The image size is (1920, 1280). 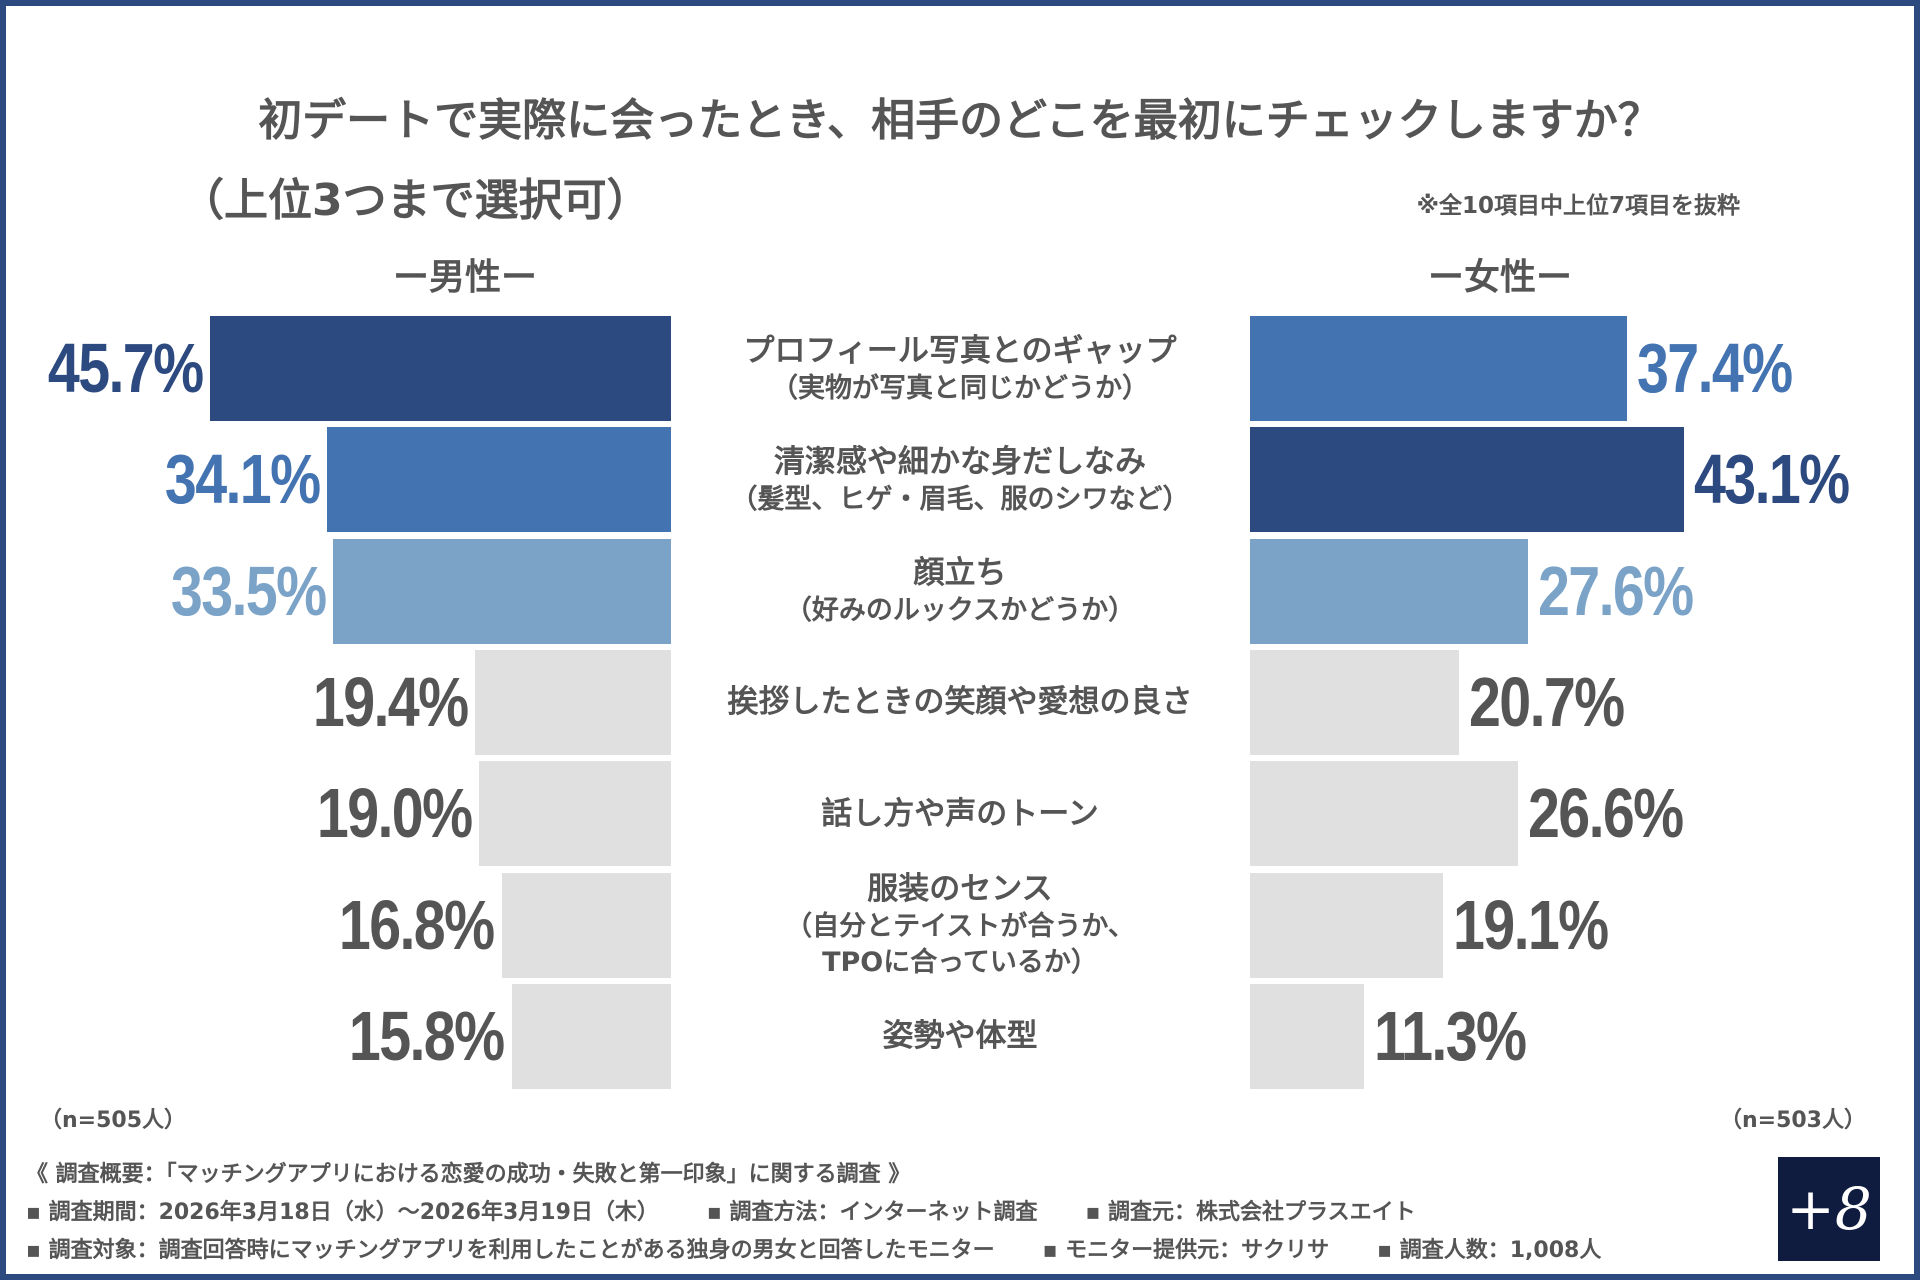 What do you see at coordinates (960, 962) in the screenshot?
I see `category-detail: TPOに合っているか）` at bounding box center [960, 962].